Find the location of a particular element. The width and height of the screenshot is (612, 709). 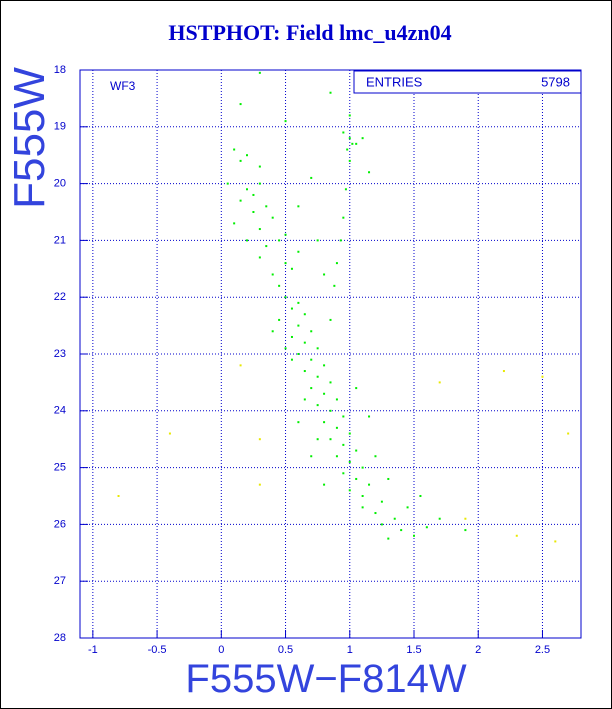

y-tick-label: 24 is located at coordinates (60, 411).